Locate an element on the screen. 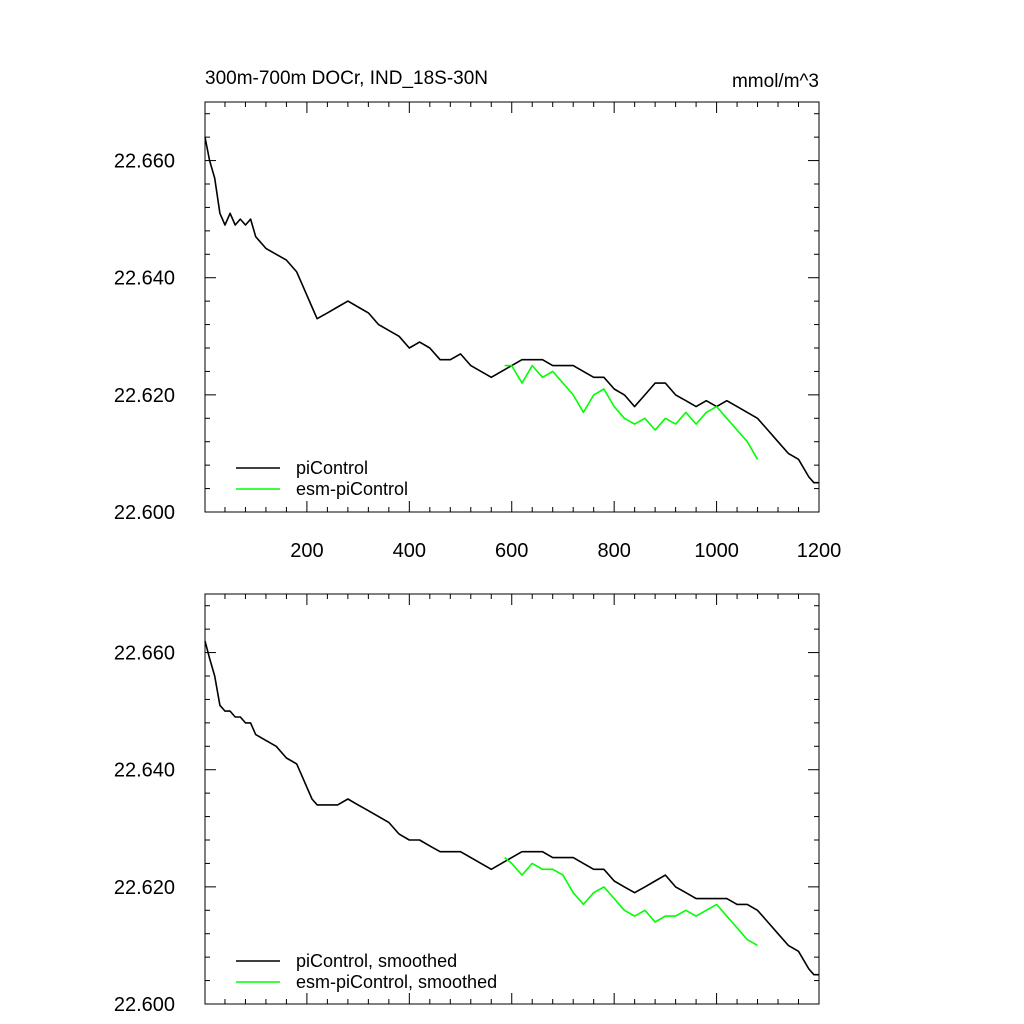 Image resolution: width=1024 pixels, height=1024 pixels. legend-label: piControl, smoothed is located at coordinates (376, 961).